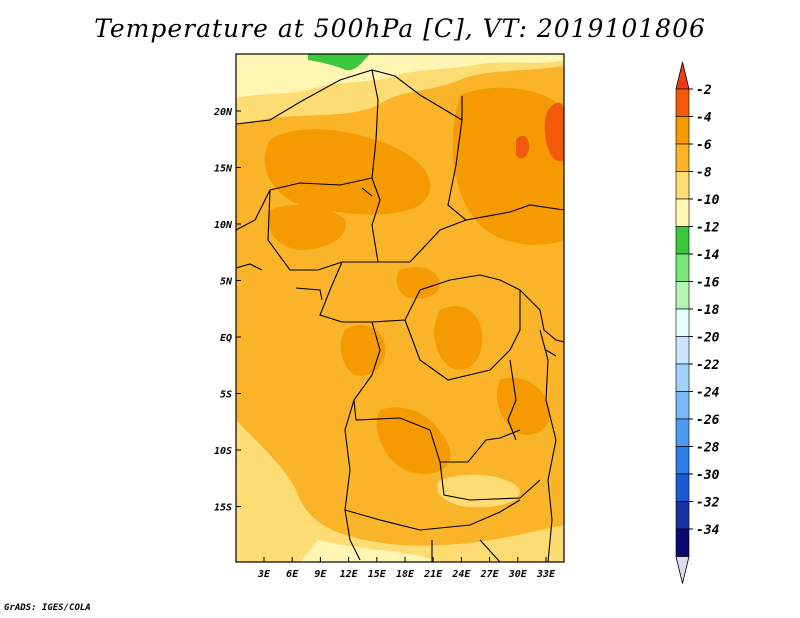  I want to click on x-tick-label: 9E, so click(320, 574).